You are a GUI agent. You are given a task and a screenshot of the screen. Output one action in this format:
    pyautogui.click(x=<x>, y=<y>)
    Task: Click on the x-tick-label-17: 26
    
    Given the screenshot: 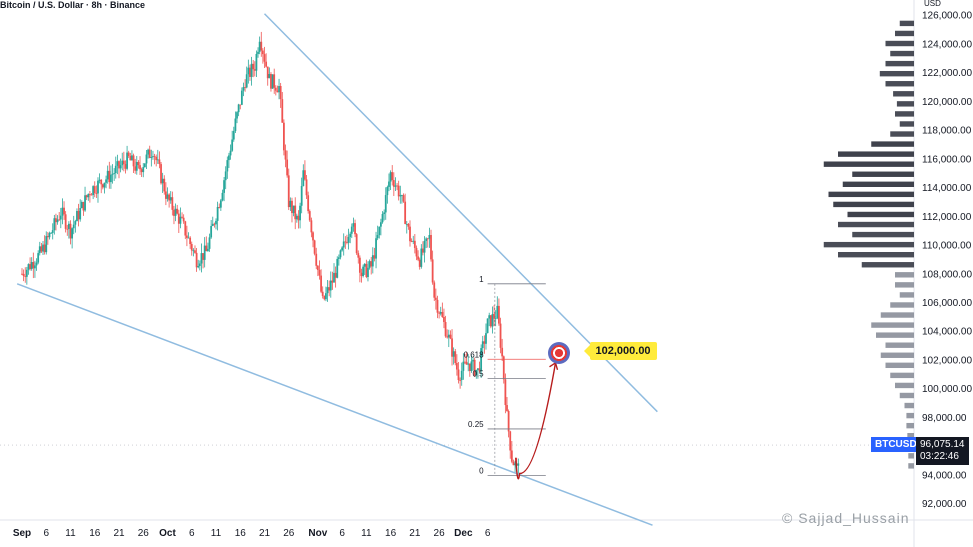 What is the action you would take?
    pyautogui.click(x=440, y=533)
    